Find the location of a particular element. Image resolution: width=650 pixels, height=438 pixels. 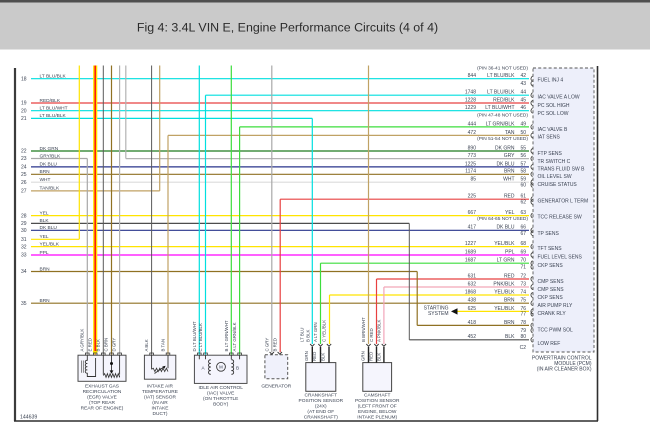

svg-text: A BLK is located at coordinates (146, 345).